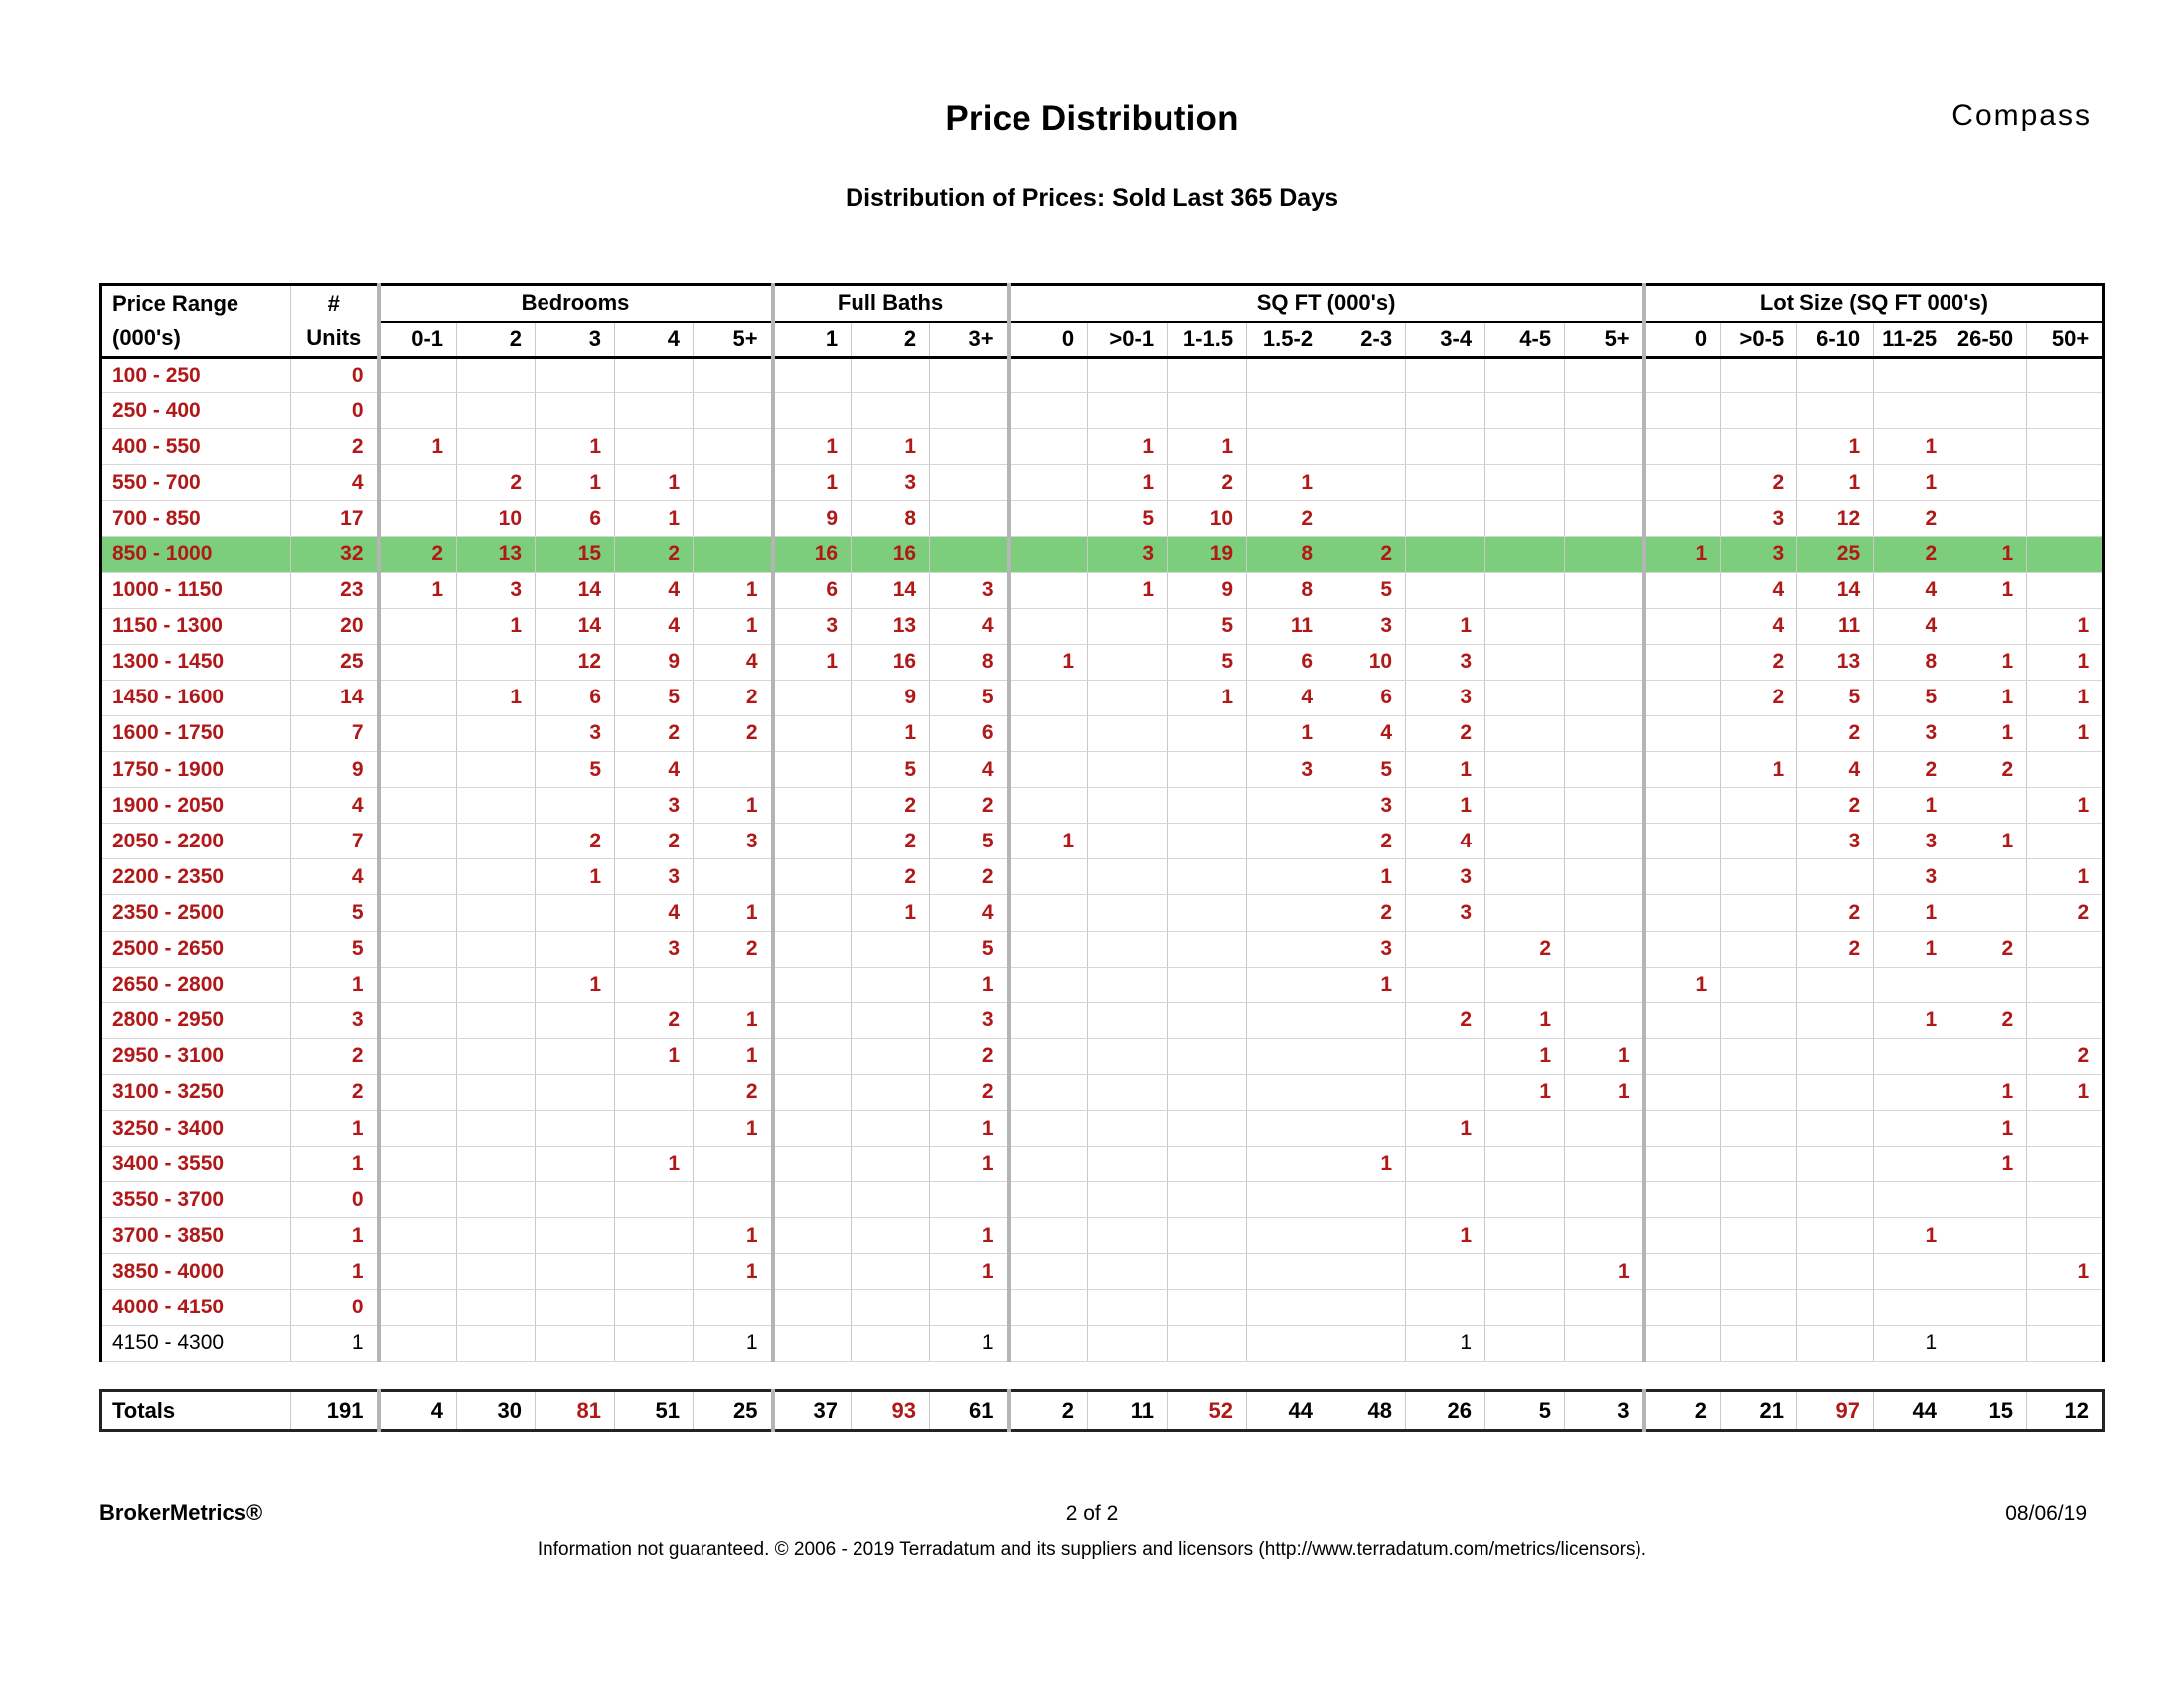 The image size is (2184, 1689). What do you see at coordinates (1835, 1410) in the screenshot?
I see `totals-value-cell: 97` at bounding box center [1835, 1410].